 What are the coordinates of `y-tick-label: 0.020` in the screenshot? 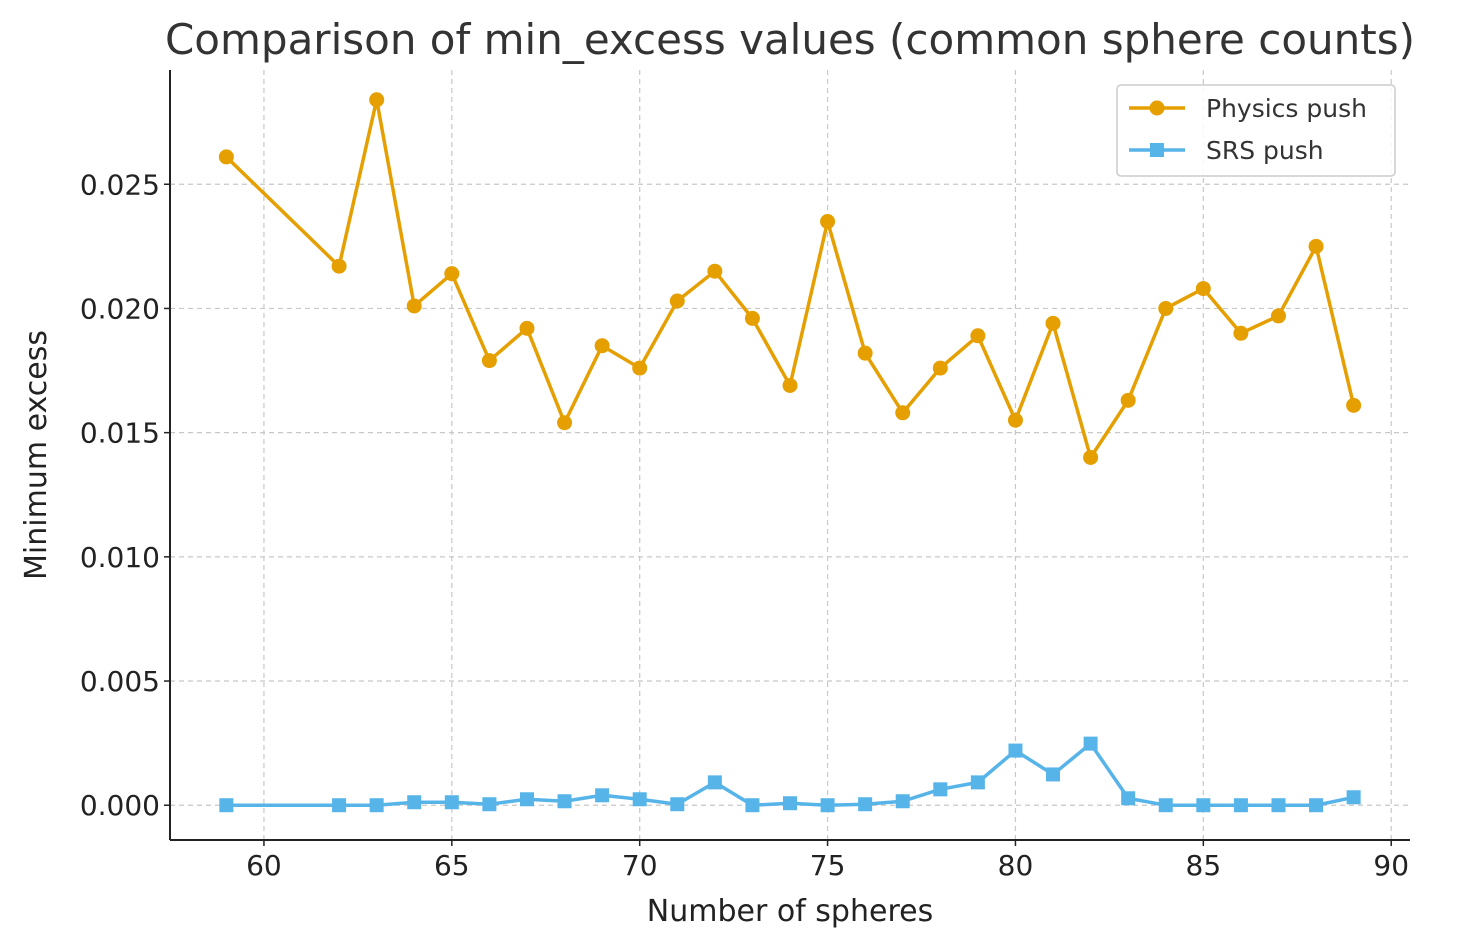 It's located at (120, 308).